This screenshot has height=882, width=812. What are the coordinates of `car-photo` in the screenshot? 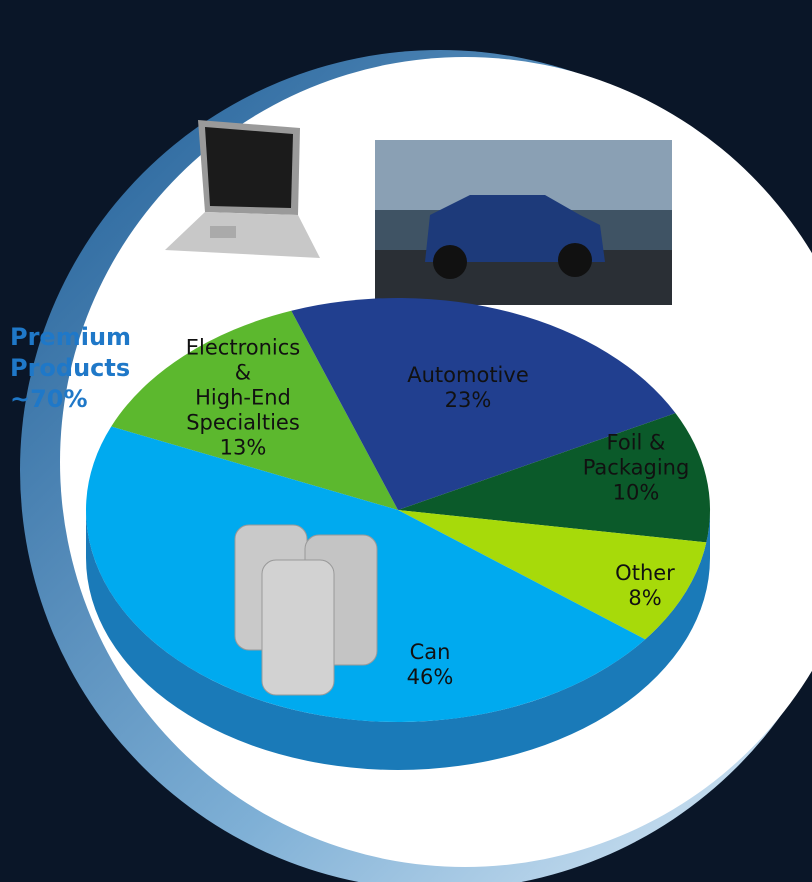 It's located at (523, 222).